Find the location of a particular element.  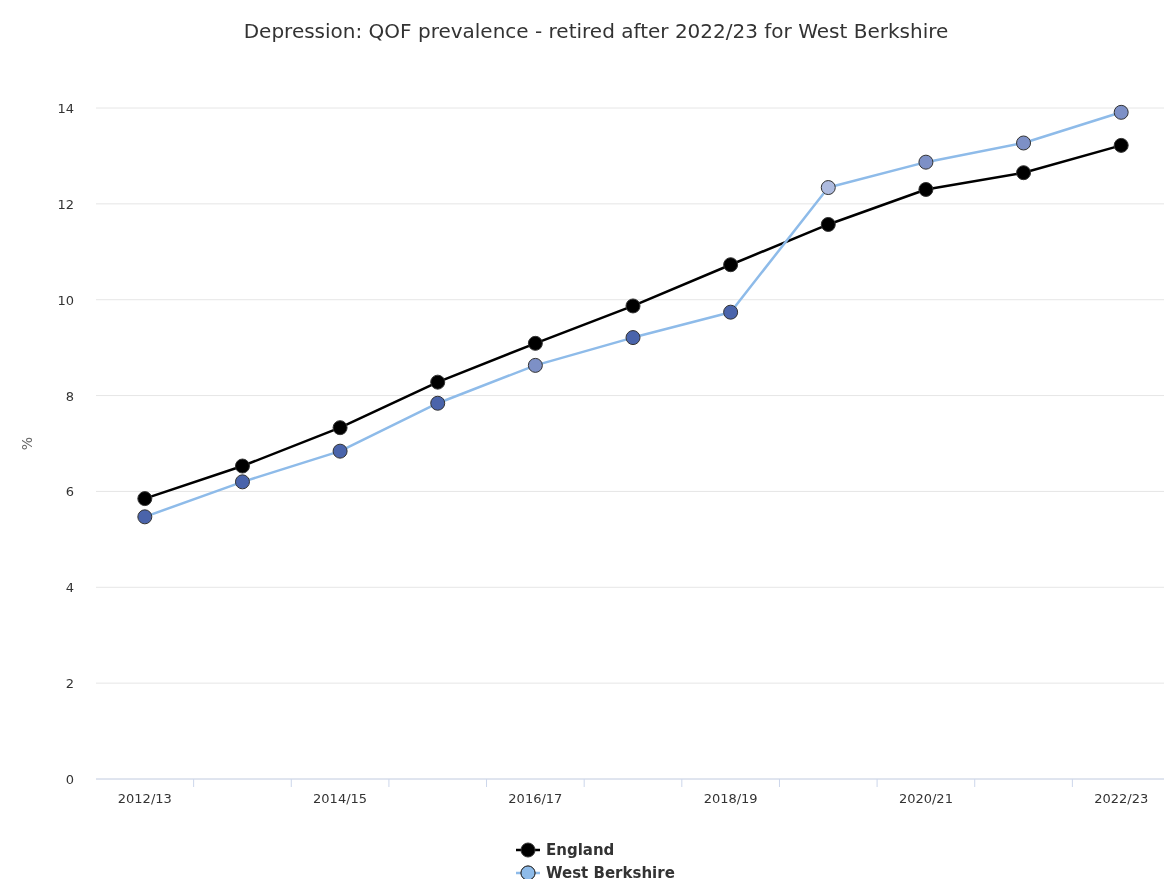

x-tick-label: 2016/17 is located at coordinates (535, 798).